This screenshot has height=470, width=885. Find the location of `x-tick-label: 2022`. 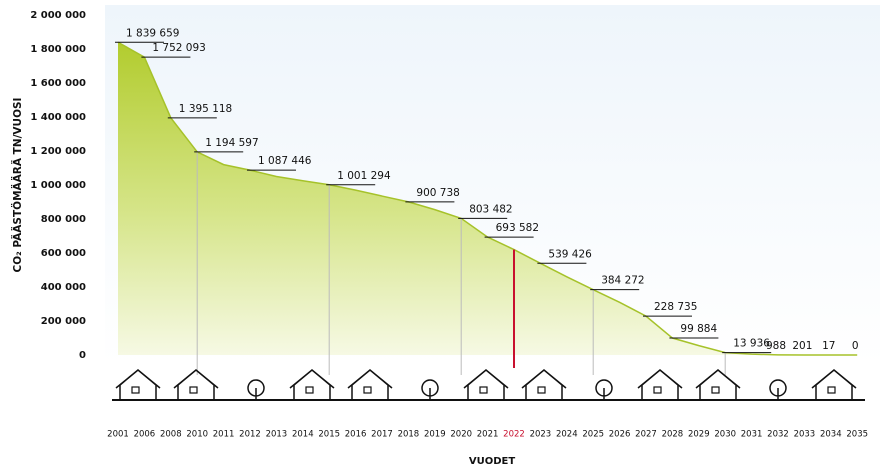

x-tick-label: 2022 is located at coordinates (514, 435).